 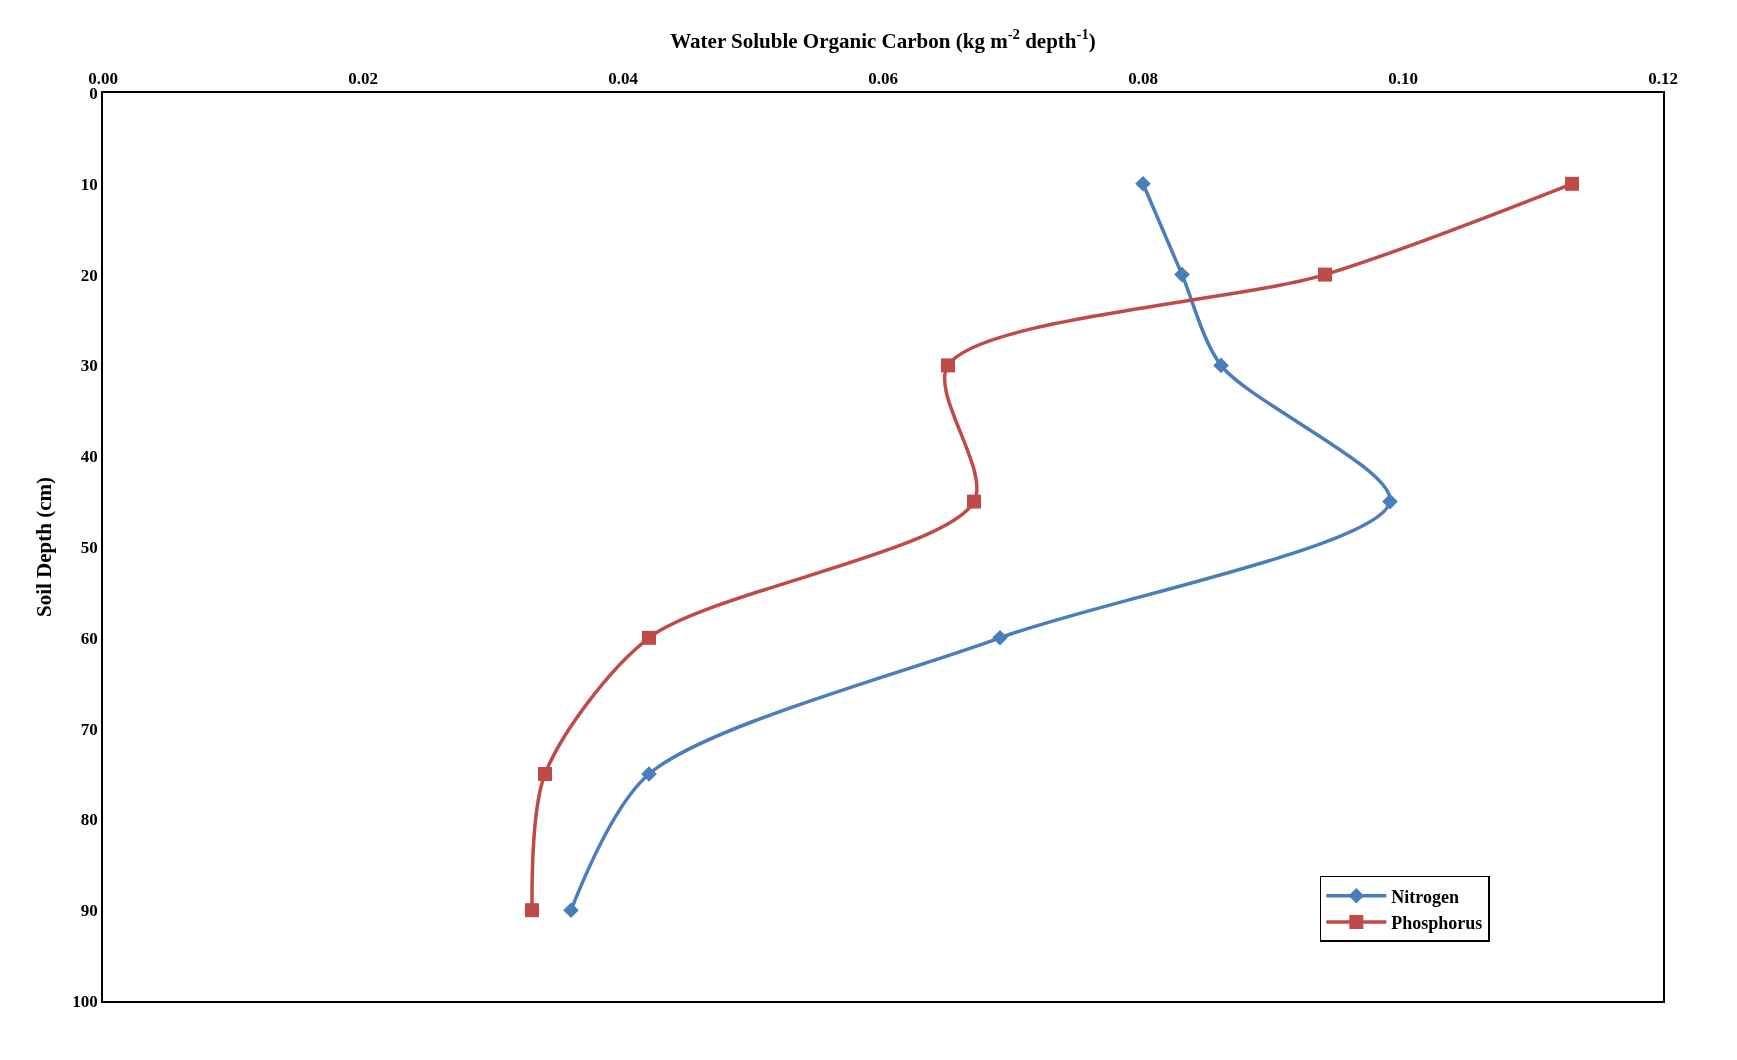 I want to click on y-axis-title: Soil Depth (cm), so click(x=44, y=547).